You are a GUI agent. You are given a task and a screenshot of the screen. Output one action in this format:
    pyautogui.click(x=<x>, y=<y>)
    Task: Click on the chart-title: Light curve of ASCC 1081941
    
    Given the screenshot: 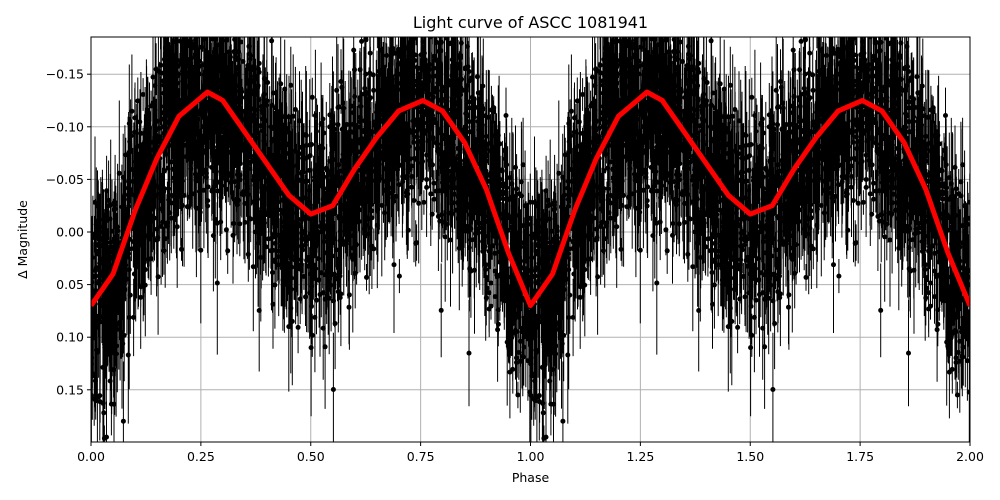 What is the action you would take?
    pyautogui.click(x=530, y=22)
    